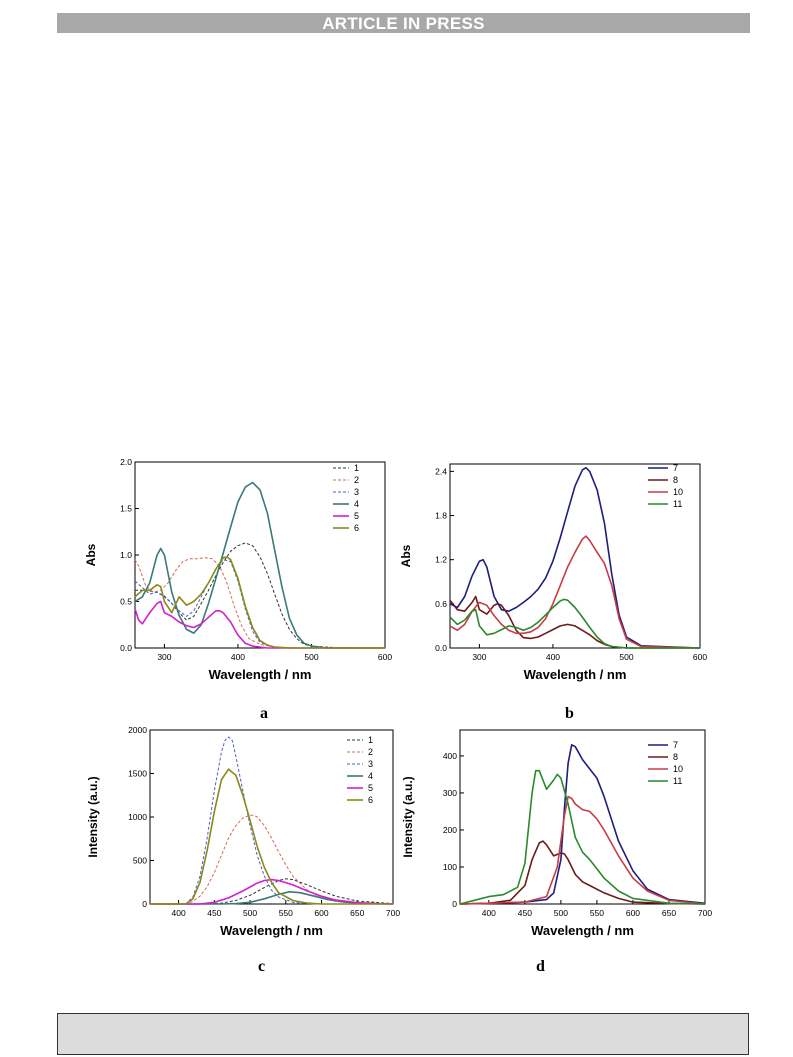 Image resolution: width=793 pixels, height=1057 pixels. I want to click on panel-label-d: d, so click(540, 966).